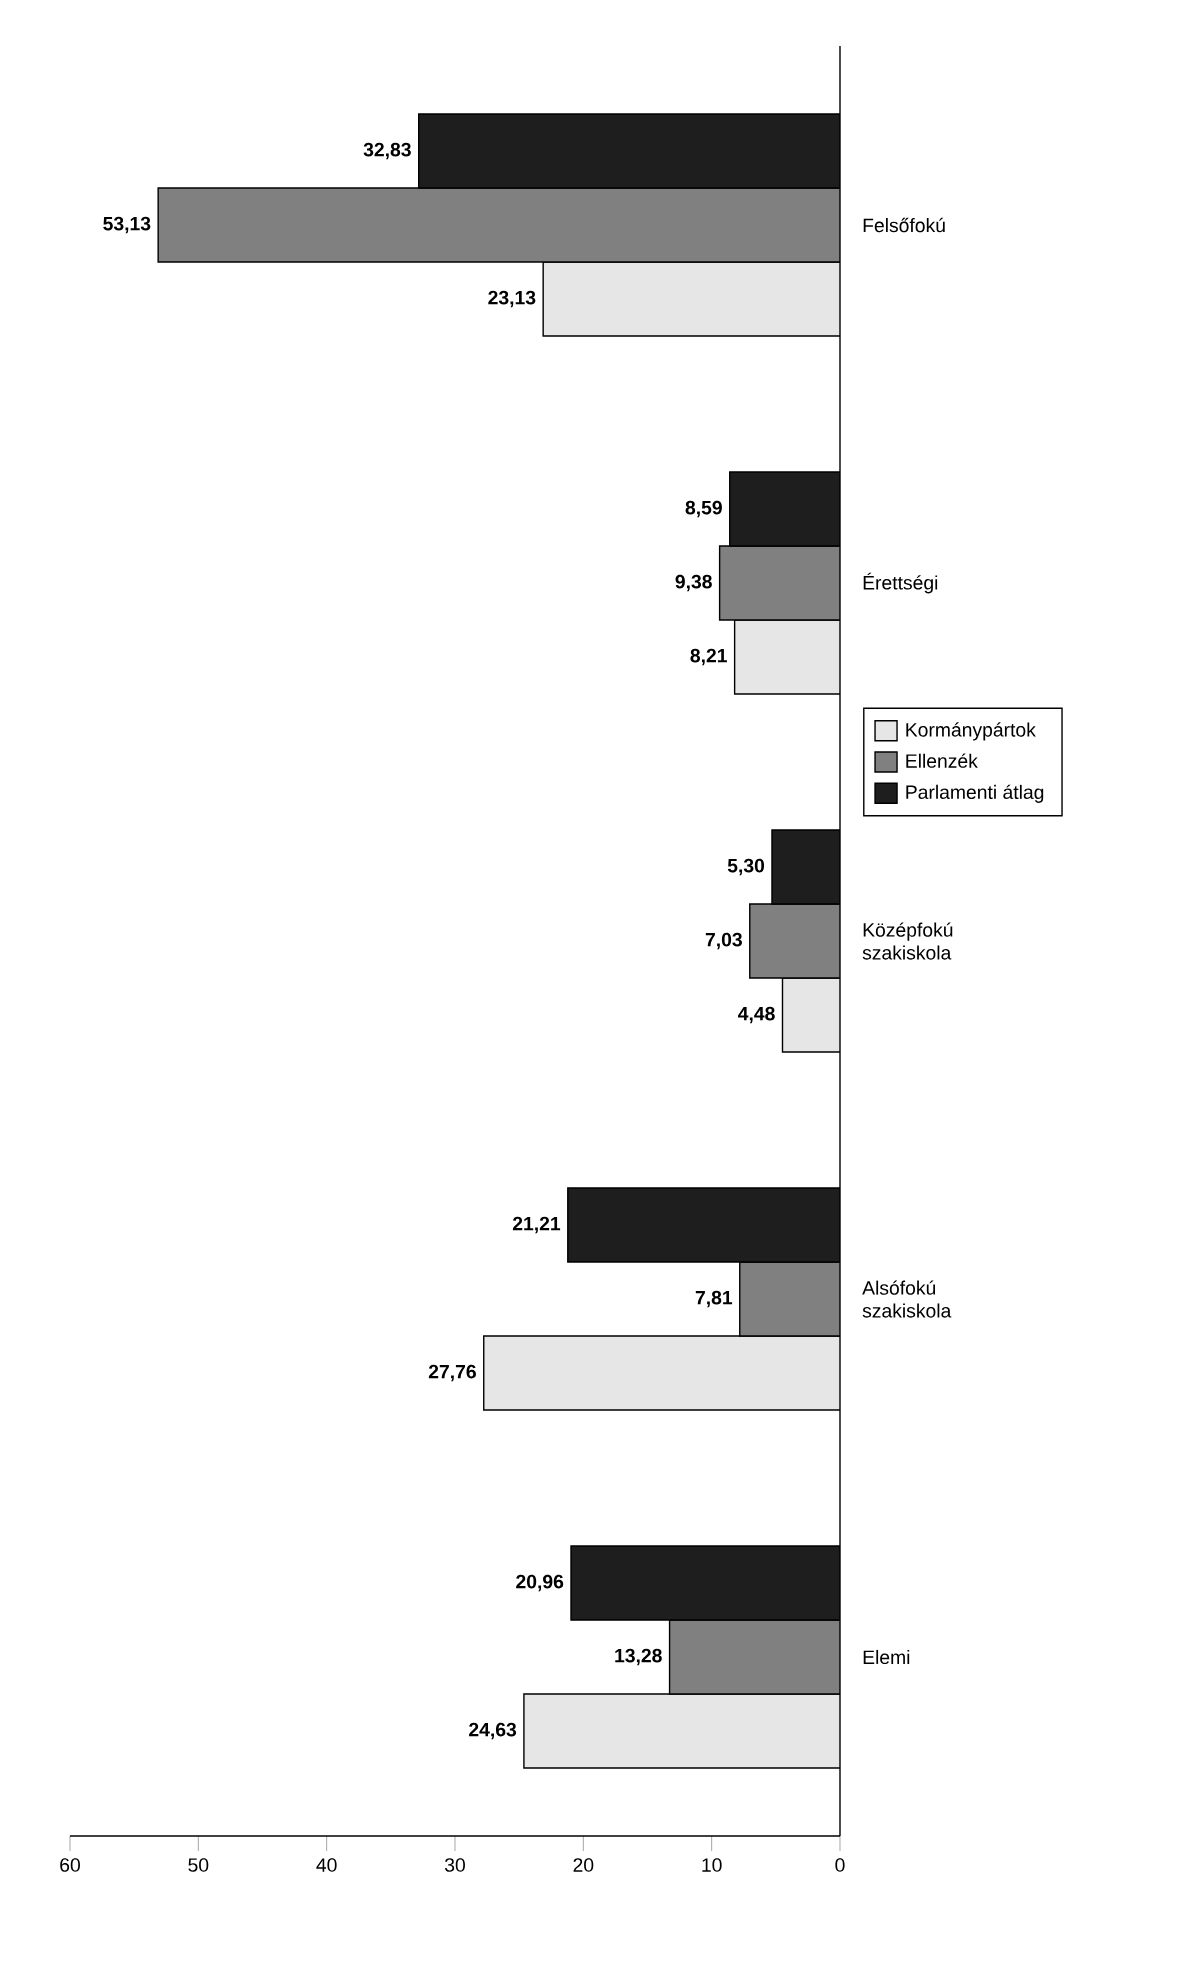  I want to click on x-tick-label: 40, so click(326, 1865).